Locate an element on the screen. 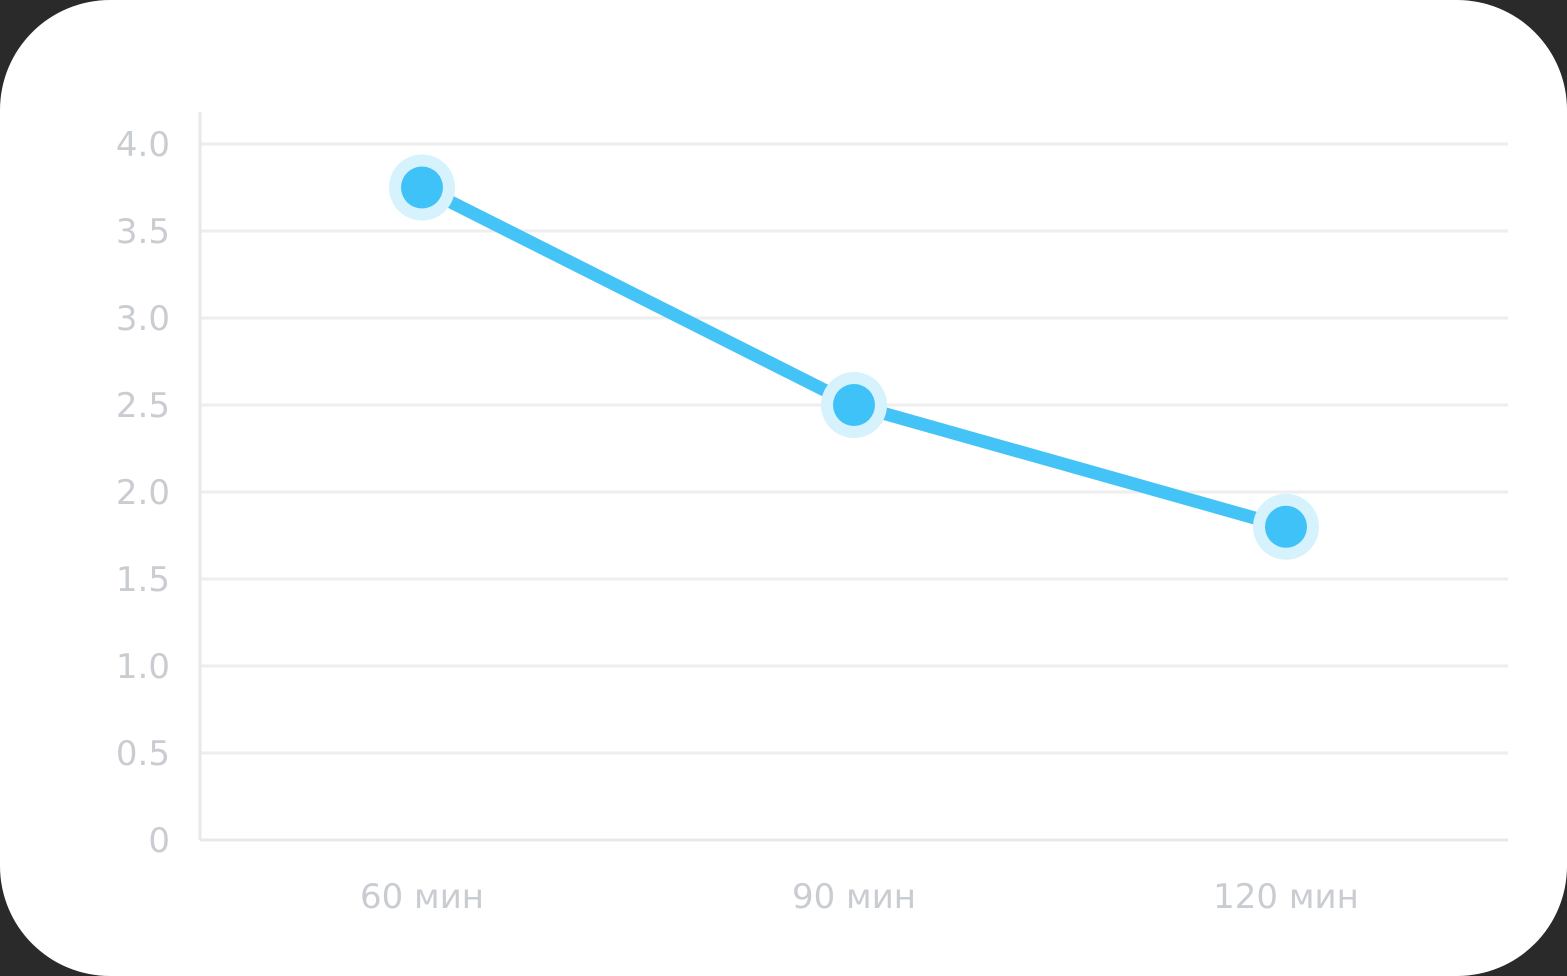 The image size is (1567, 976). y-axis: 0 0.5 1.0 1.5 2.0 2.5 3.0 3.5 4.0 is located at coordinates (159, 486).